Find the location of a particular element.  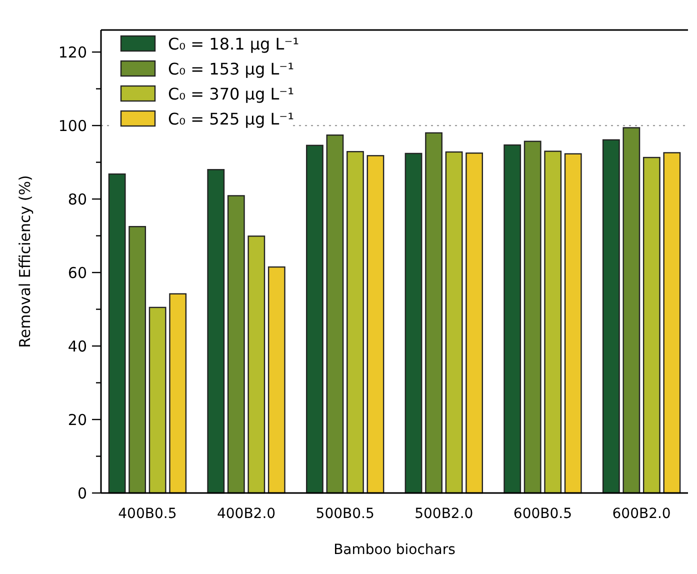

legend-label: C₀ = 153 μg L⁻¹ is located at coordinates (231, 69).